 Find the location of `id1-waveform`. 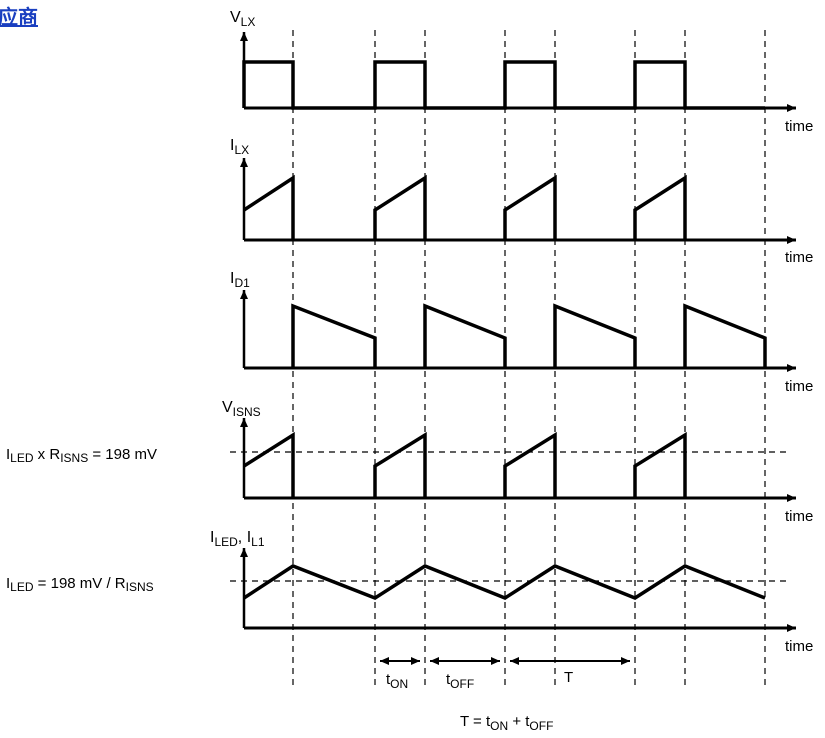

id1-waveform is located at coordinates (529, 335).